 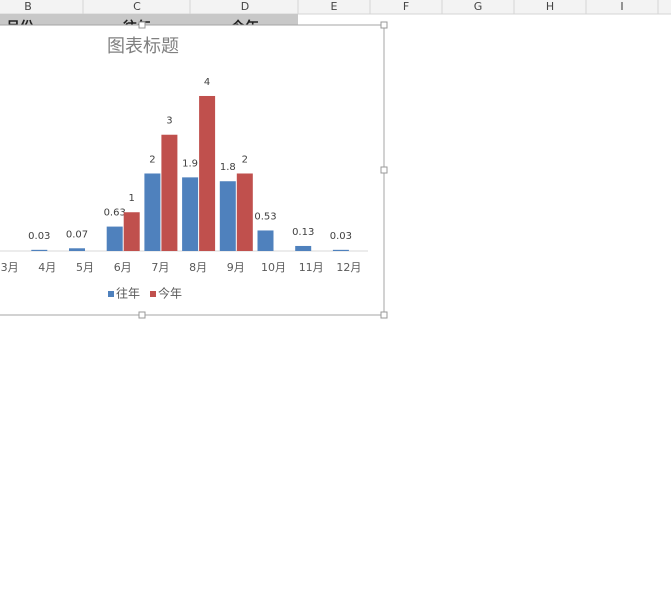 What do you see at coordinates (621, 6) in the screenshot?
I see `column-label: I` at bounding box center [621, 6].